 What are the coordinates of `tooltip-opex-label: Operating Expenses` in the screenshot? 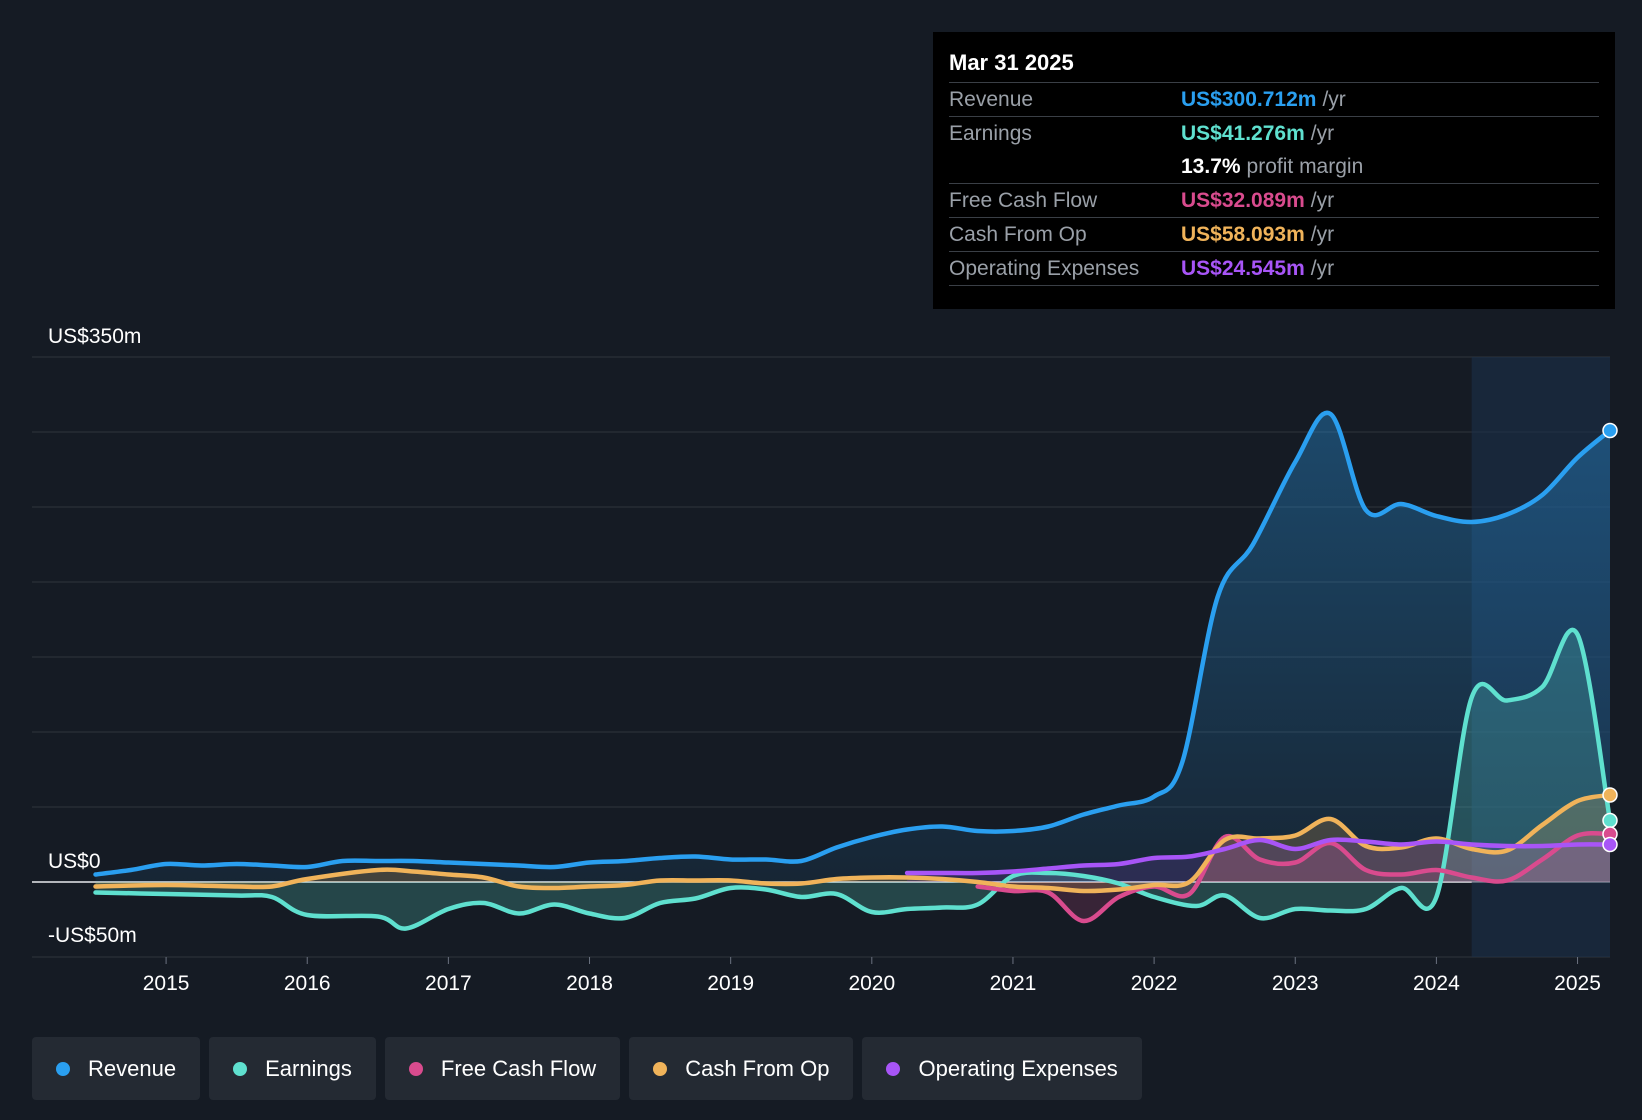 It's located at (1044, 268).